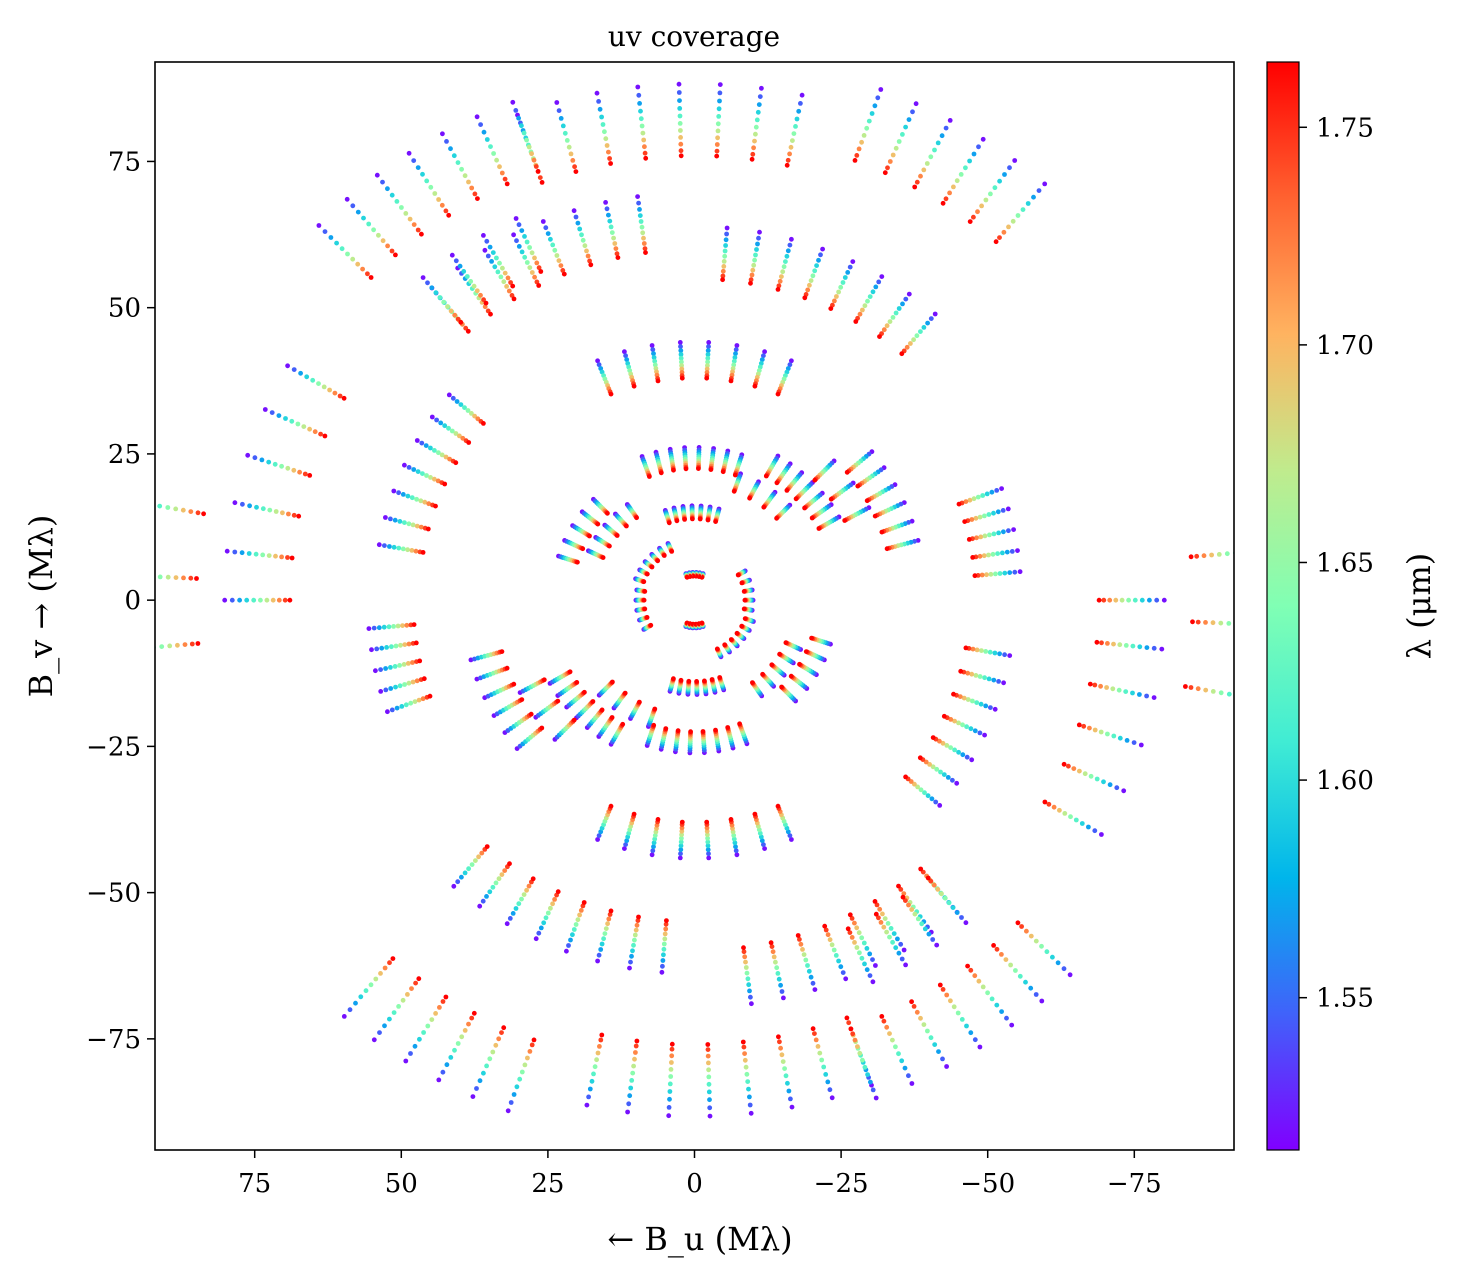 Image resolution: width=1464 pixels, height=1280 pixels. Describe the element at coordinates (1336, 563) in the screenshot. I see `colorbar-axis: 1.551.601.651.701.75` at that location.